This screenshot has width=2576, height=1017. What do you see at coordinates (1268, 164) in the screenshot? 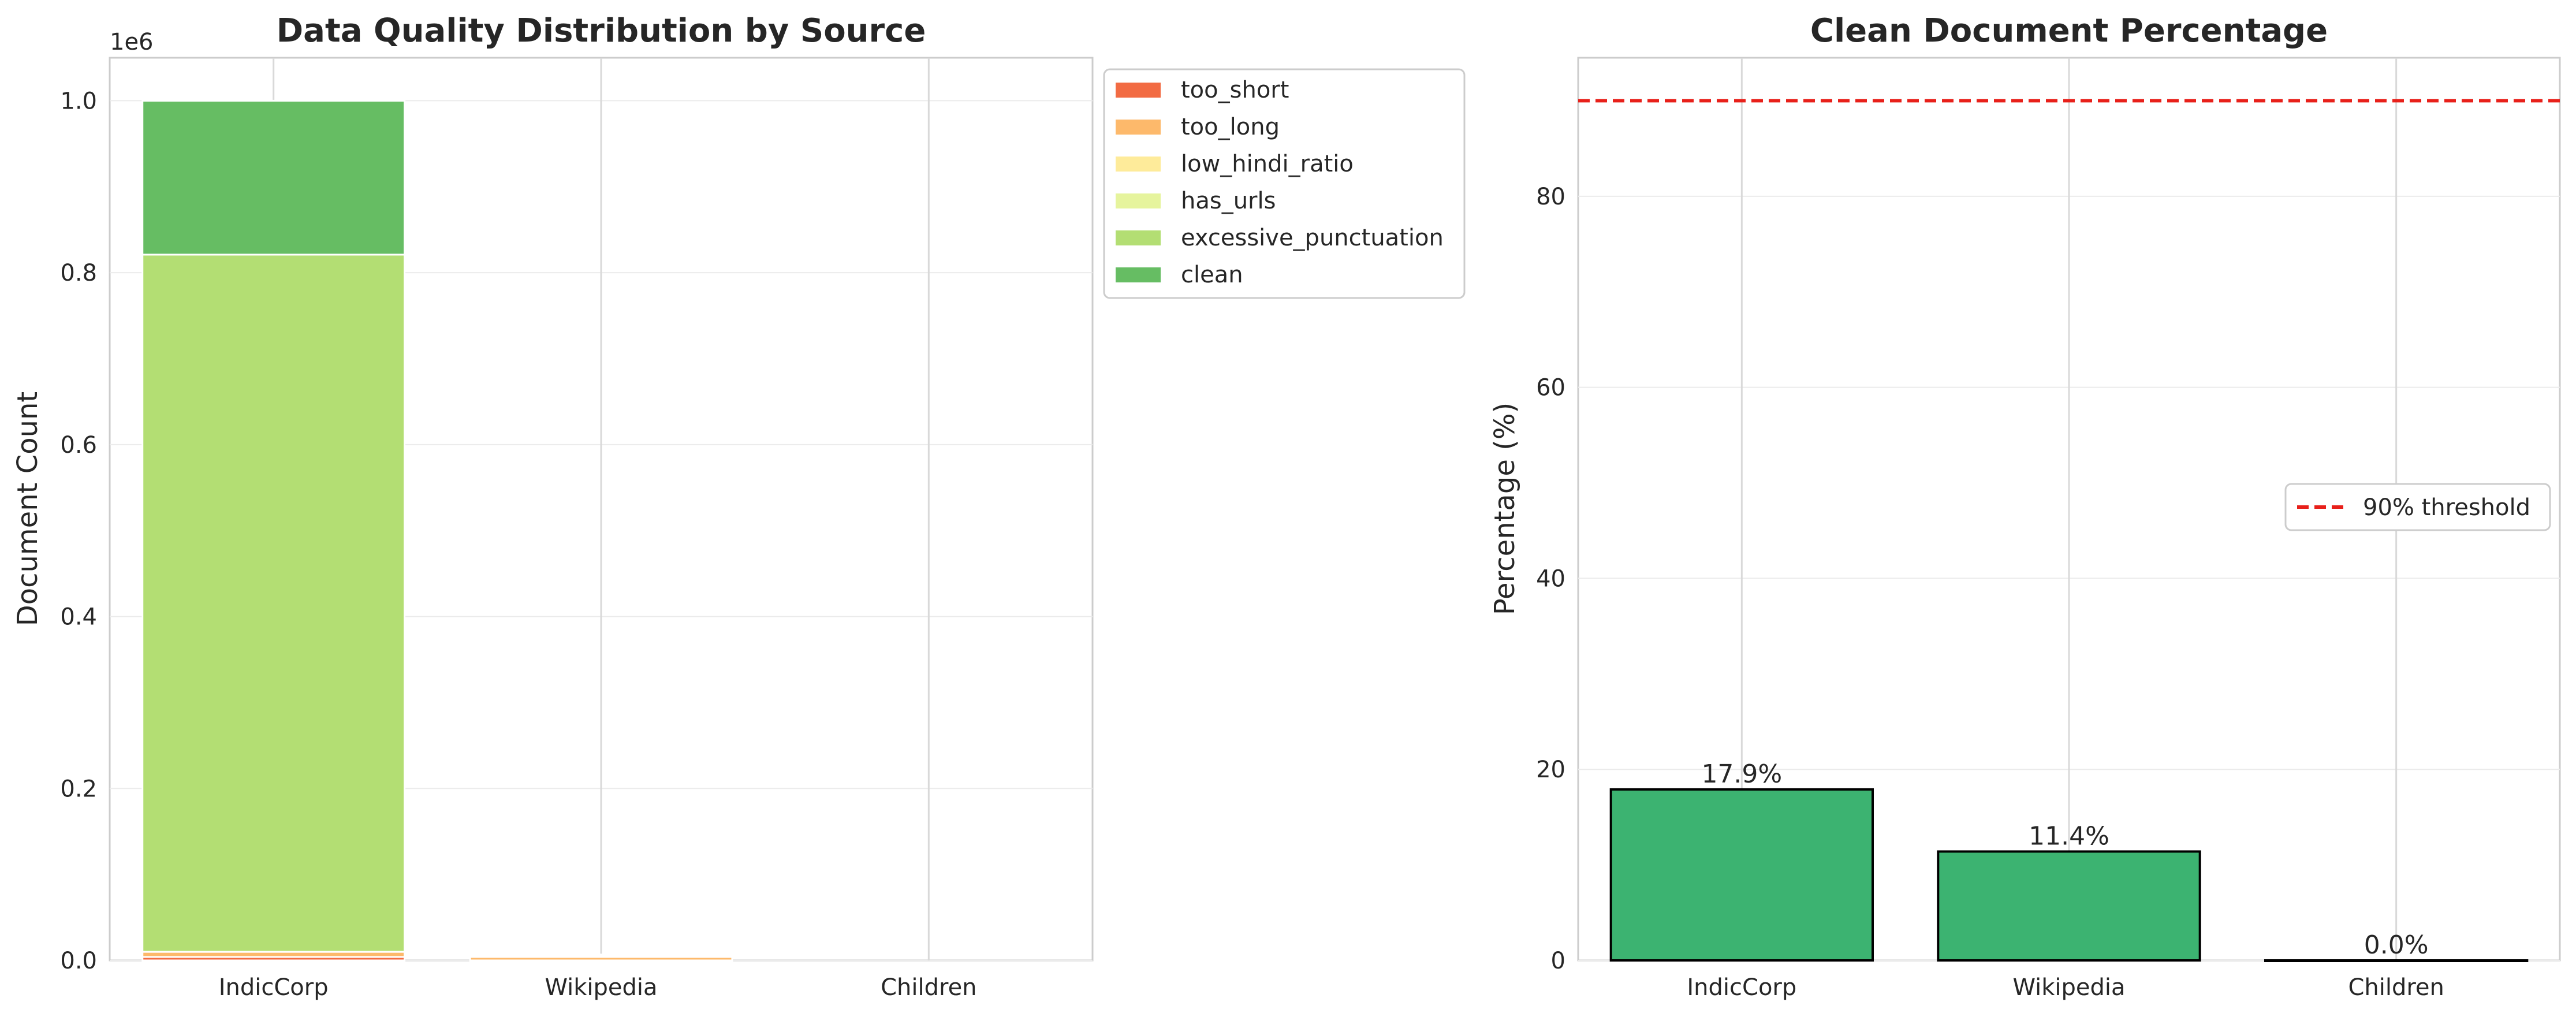
I see `legend-label: low_hindi_ratio` at bounding box center [1268, 164].